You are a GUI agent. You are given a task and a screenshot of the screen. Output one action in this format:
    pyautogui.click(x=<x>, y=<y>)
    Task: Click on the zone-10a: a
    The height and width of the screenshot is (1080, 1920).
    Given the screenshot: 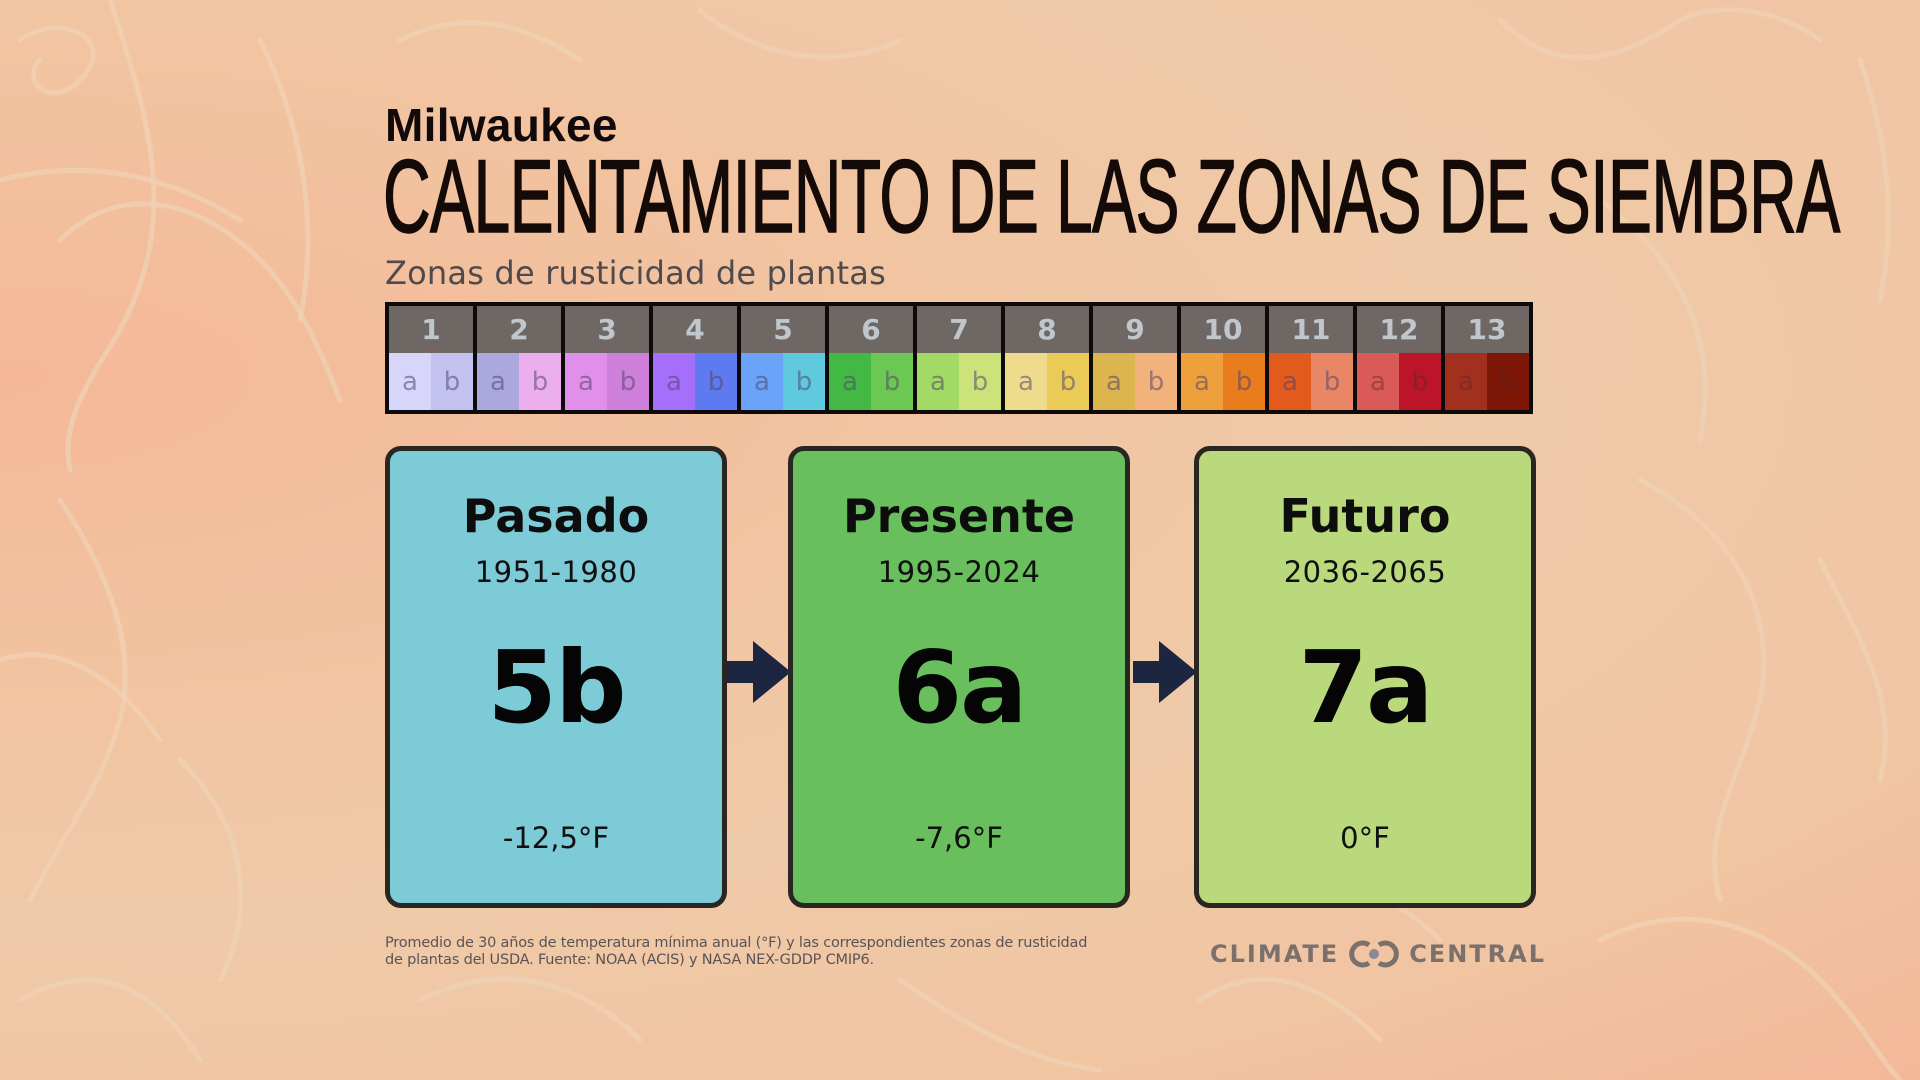 What is the action you would take?
    pyautogui.click(x=1202, y=381)
    